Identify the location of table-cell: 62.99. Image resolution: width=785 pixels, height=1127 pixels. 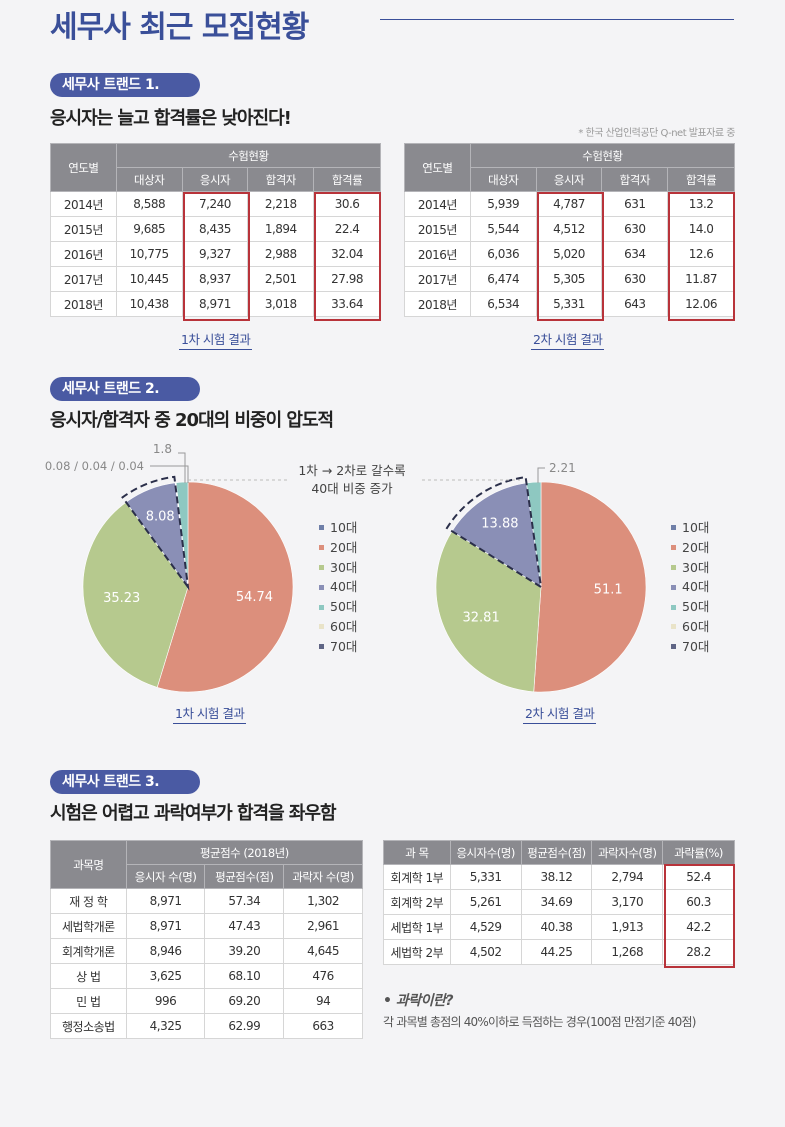
(244, 1026).